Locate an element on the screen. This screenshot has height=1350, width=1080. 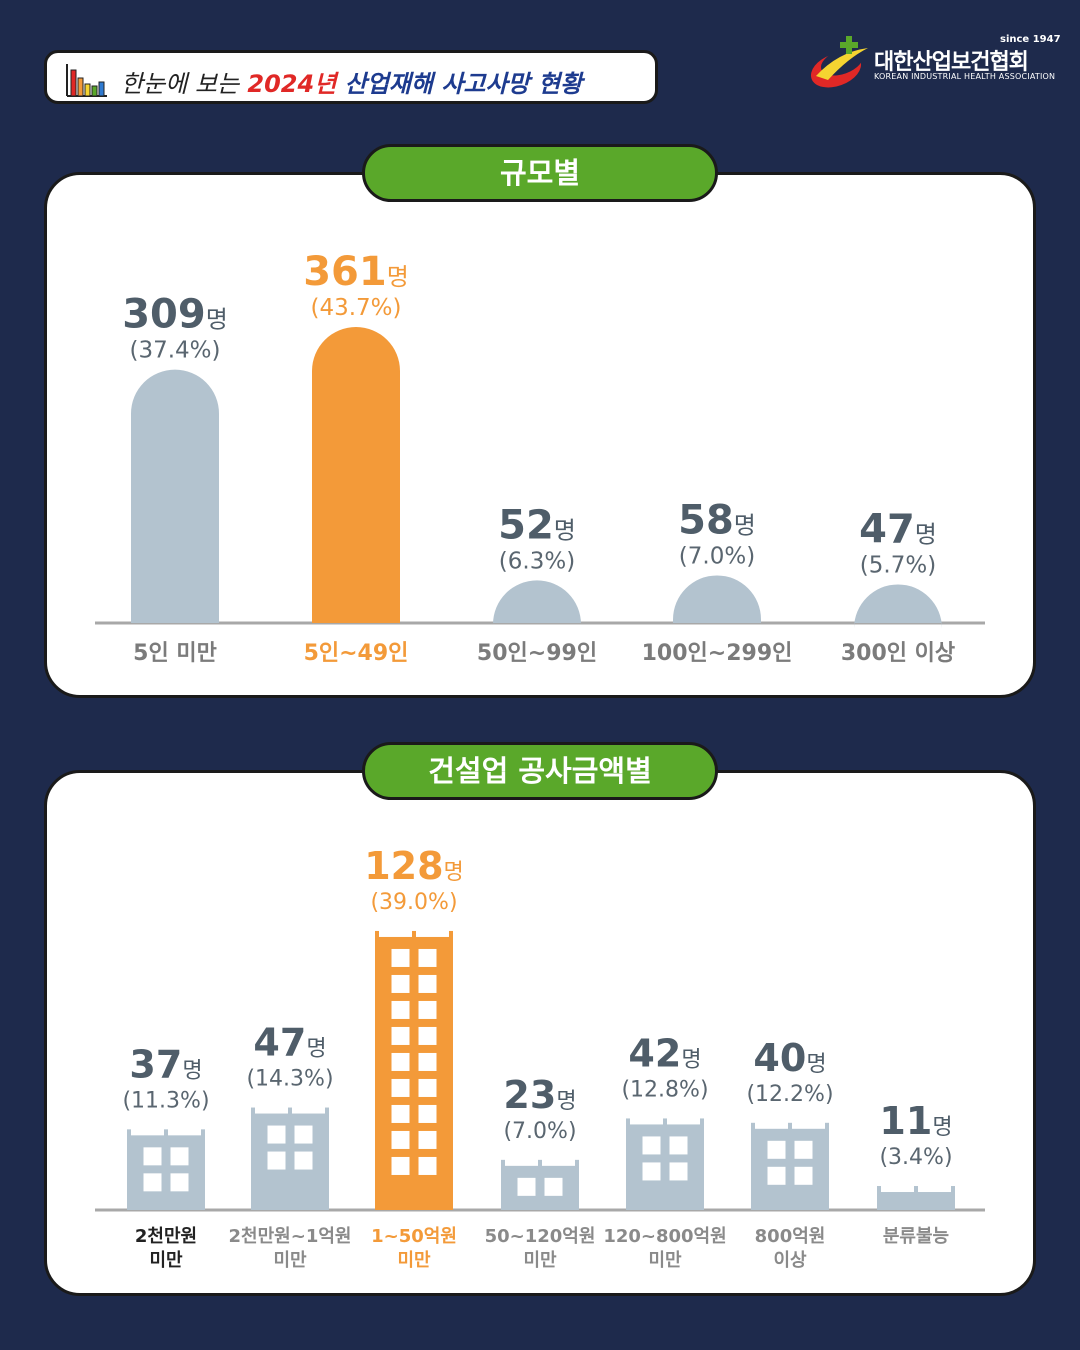
section-title-size: 규모별 is located at coordinates (540, 173).